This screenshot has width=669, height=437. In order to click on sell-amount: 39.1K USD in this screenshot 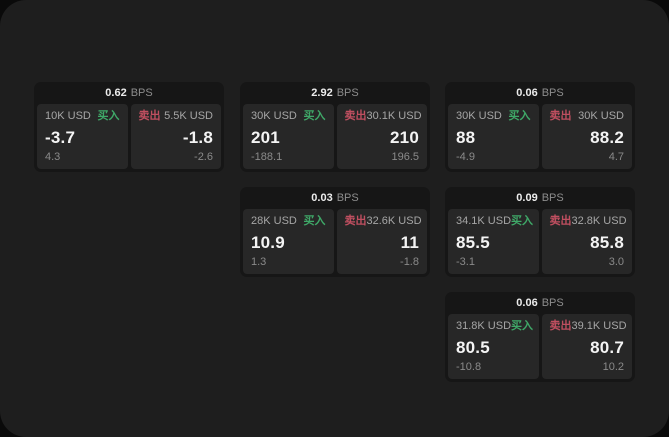, I will do `click(599, 326)`.